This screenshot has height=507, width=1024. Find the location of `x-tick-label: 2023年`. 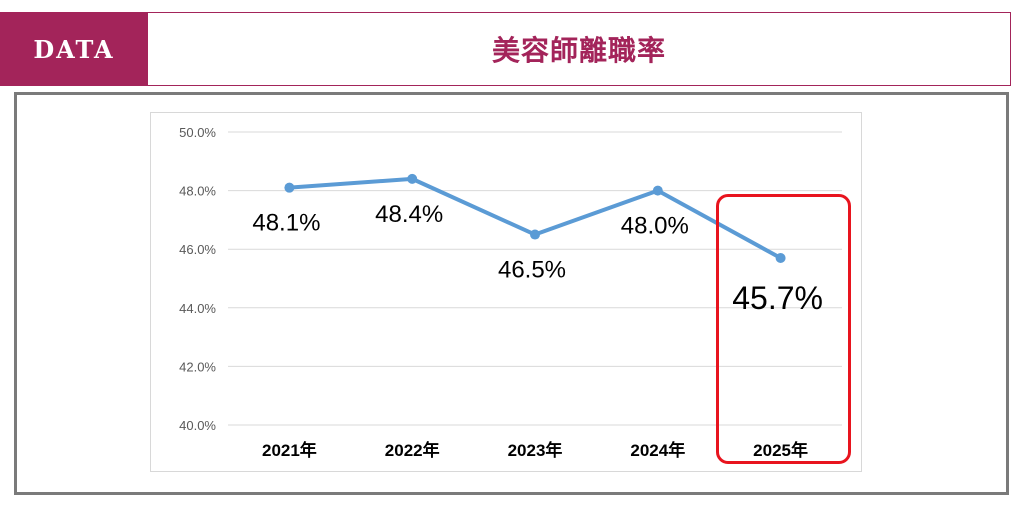

x-tick-label: 2023年 is located at coordinates (535, 450).